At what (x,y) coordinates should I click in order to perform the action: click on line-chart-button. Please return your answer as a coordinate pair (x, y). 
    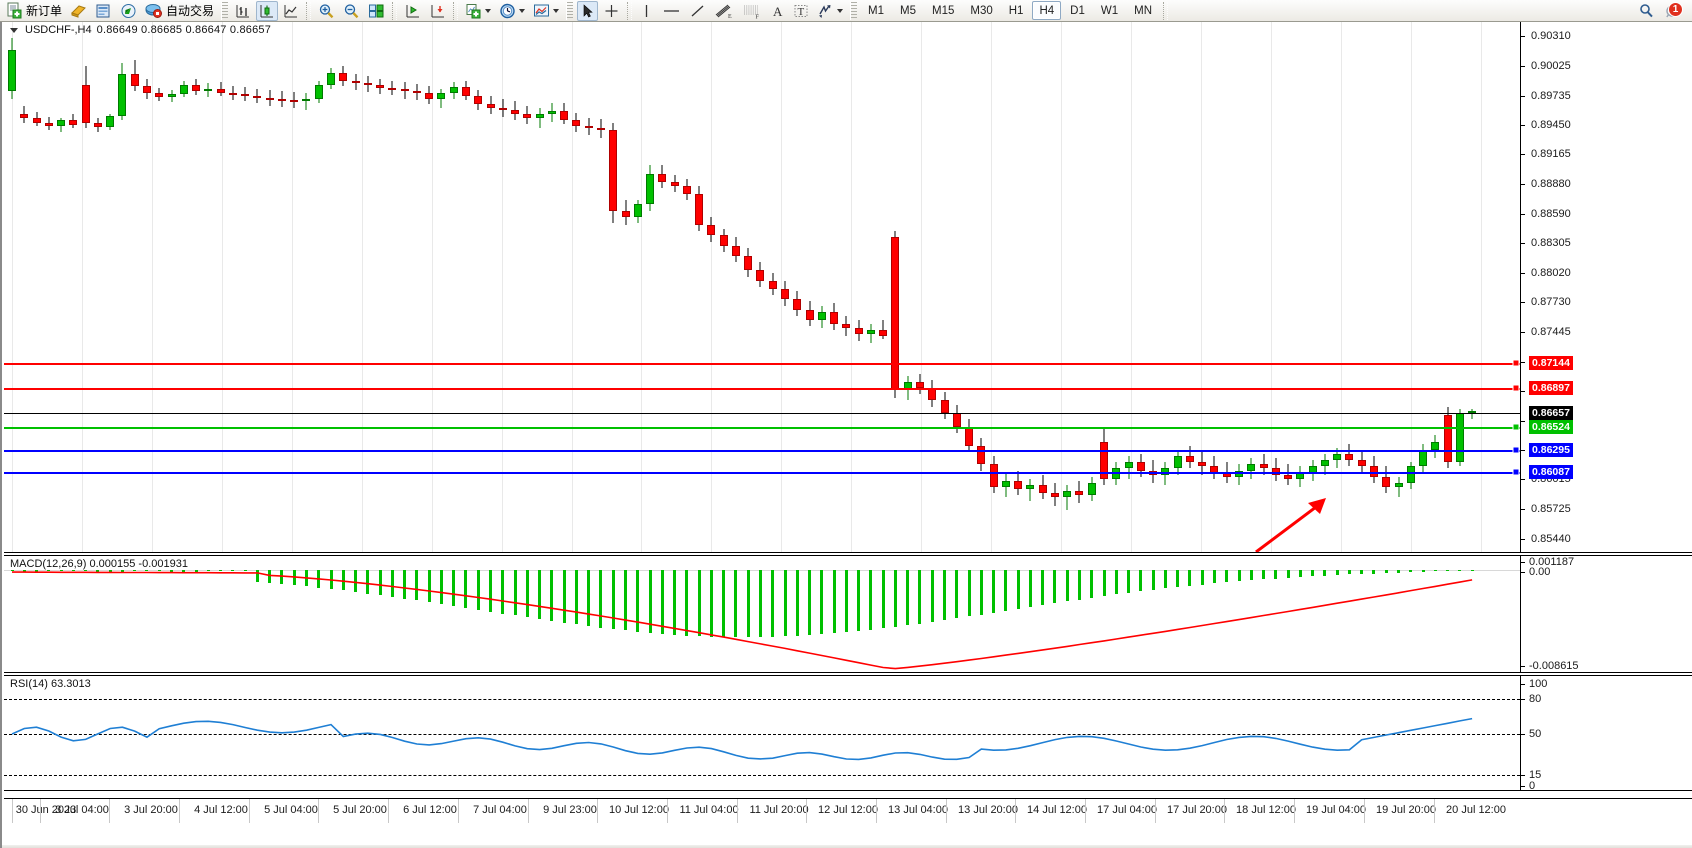
    Looking at the image, I should click on (291, 11).